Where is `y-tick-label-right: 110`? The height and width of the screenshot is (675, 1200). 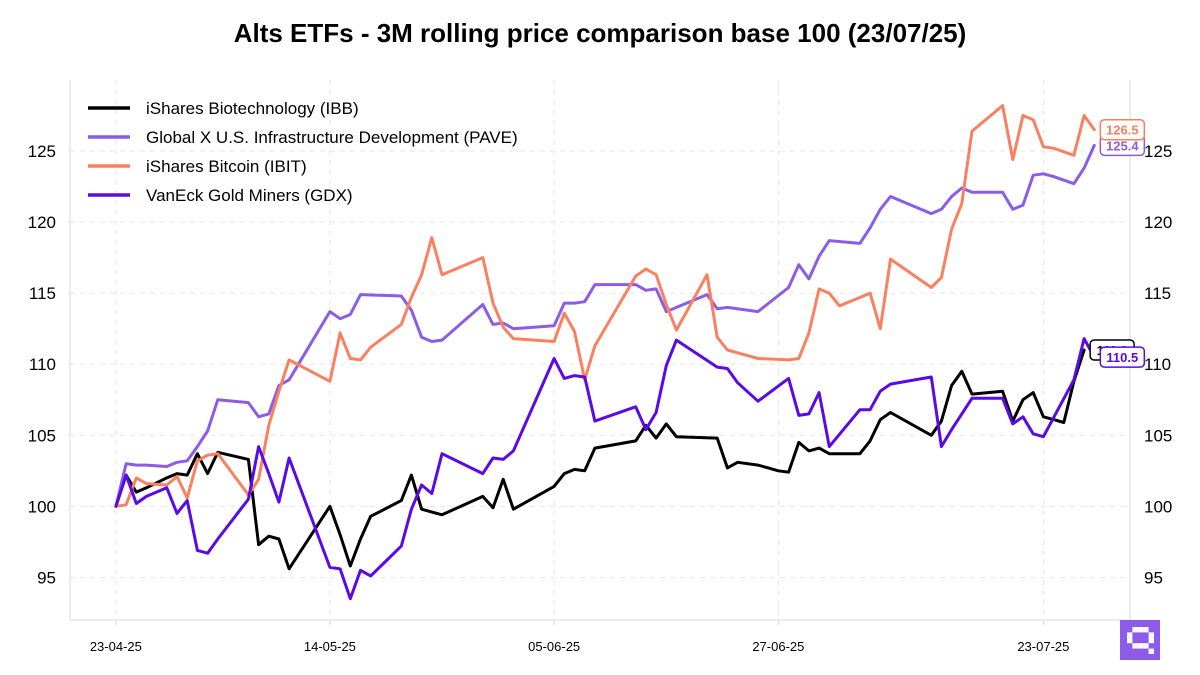 y-tick-label-right: 110 is located at coordinates (1157, 364).